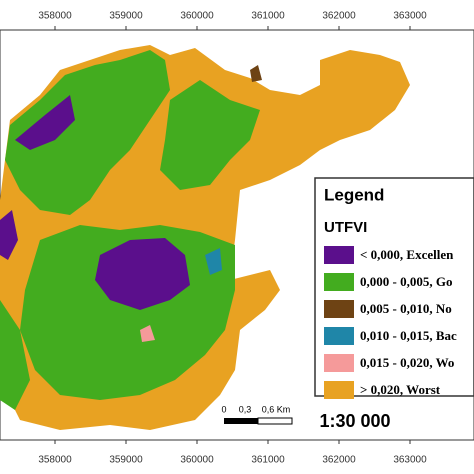 The height and width of the screenshot is (474, 474). Describe the element at coordinates (126, 16) in the screenshot. I see `top-coordinate: 359000` at that location.